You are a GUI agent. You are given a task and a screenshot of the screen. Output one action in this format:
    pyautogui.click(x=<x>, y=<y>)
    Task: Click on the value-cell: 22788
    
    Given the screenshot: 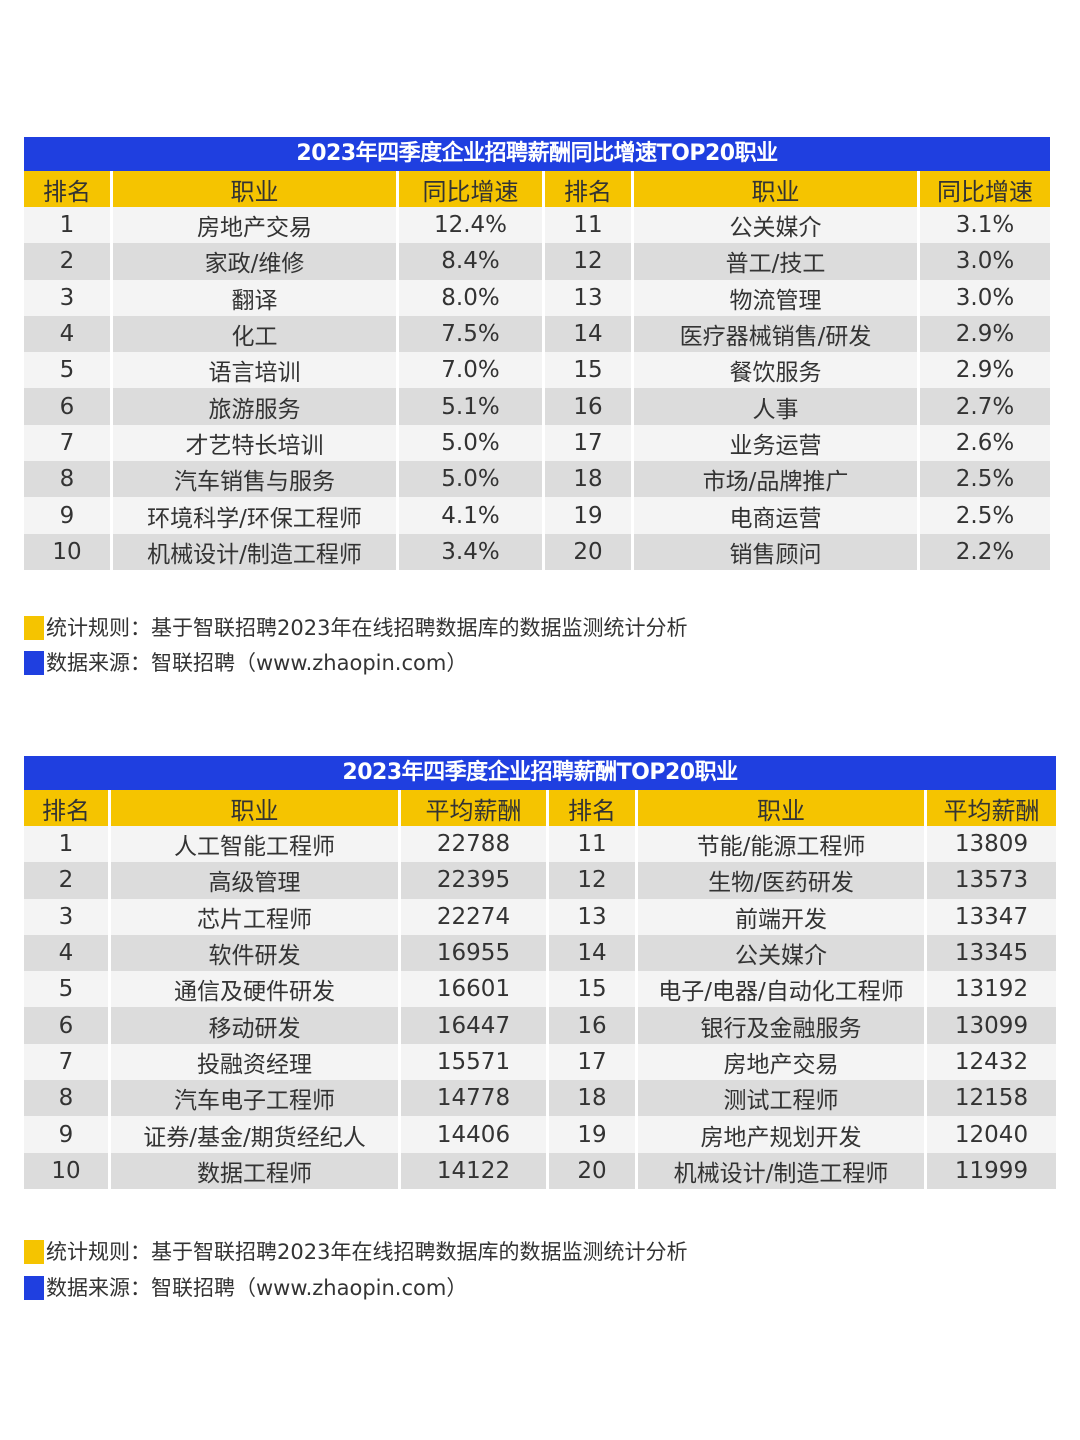 What is the action you would take?
    pyautogui.click(x=475, y=844)
    